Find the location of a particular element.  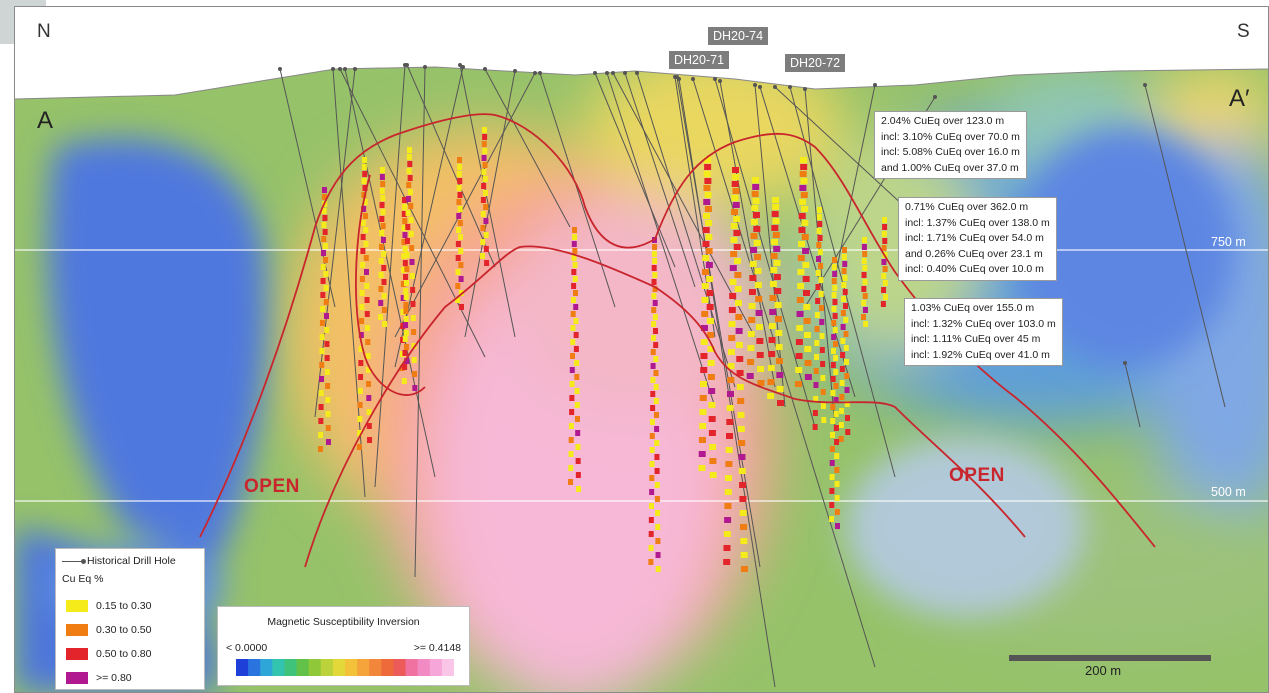

section-end-label: A′ is located at coordinates (1239, 98).